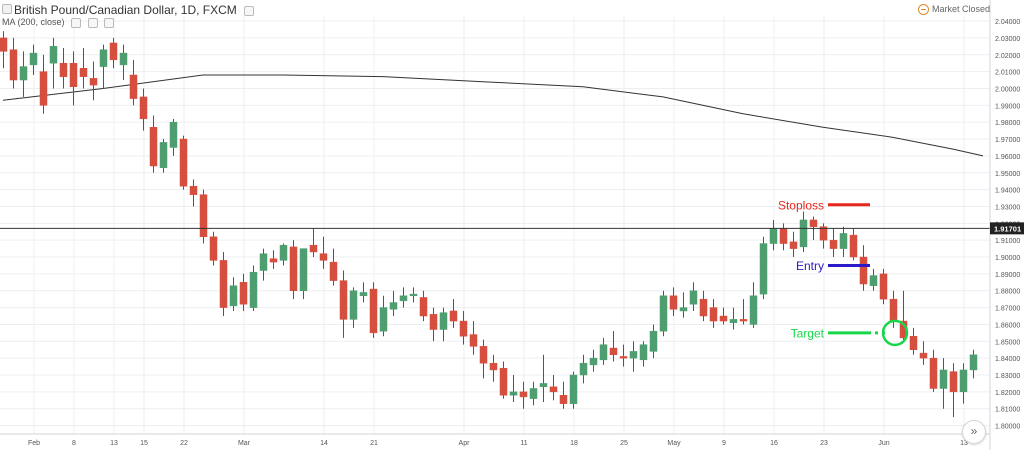 The height and width of the screenshot is (450, 1024). I want to click on scroll-to-realtime-button: », so click(974, 432).